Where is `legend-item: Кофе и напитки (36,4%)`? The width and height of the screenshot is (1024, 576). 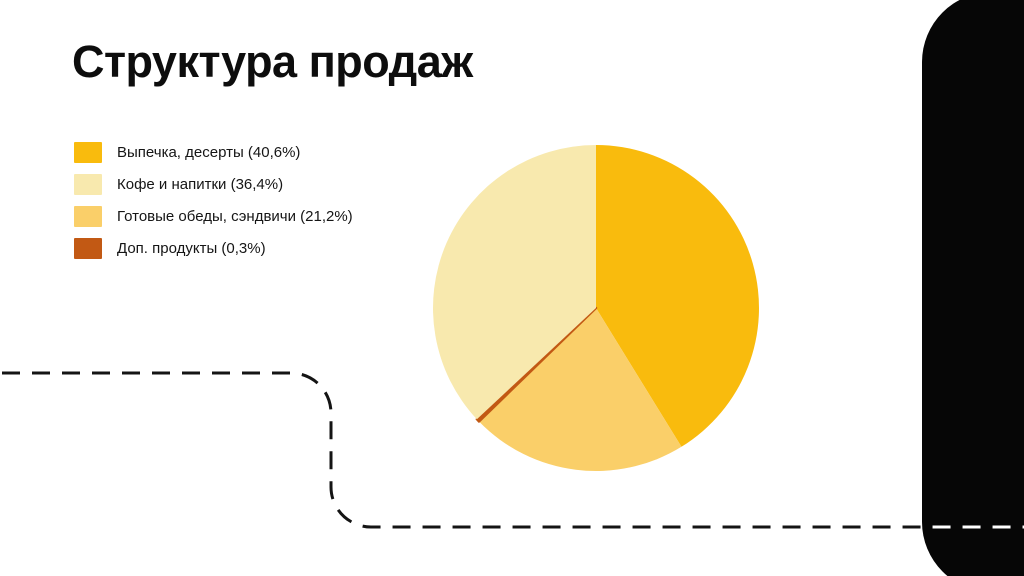 legend-item: Кофе и напитки (36,4%) is located at coordinates (213, 184).